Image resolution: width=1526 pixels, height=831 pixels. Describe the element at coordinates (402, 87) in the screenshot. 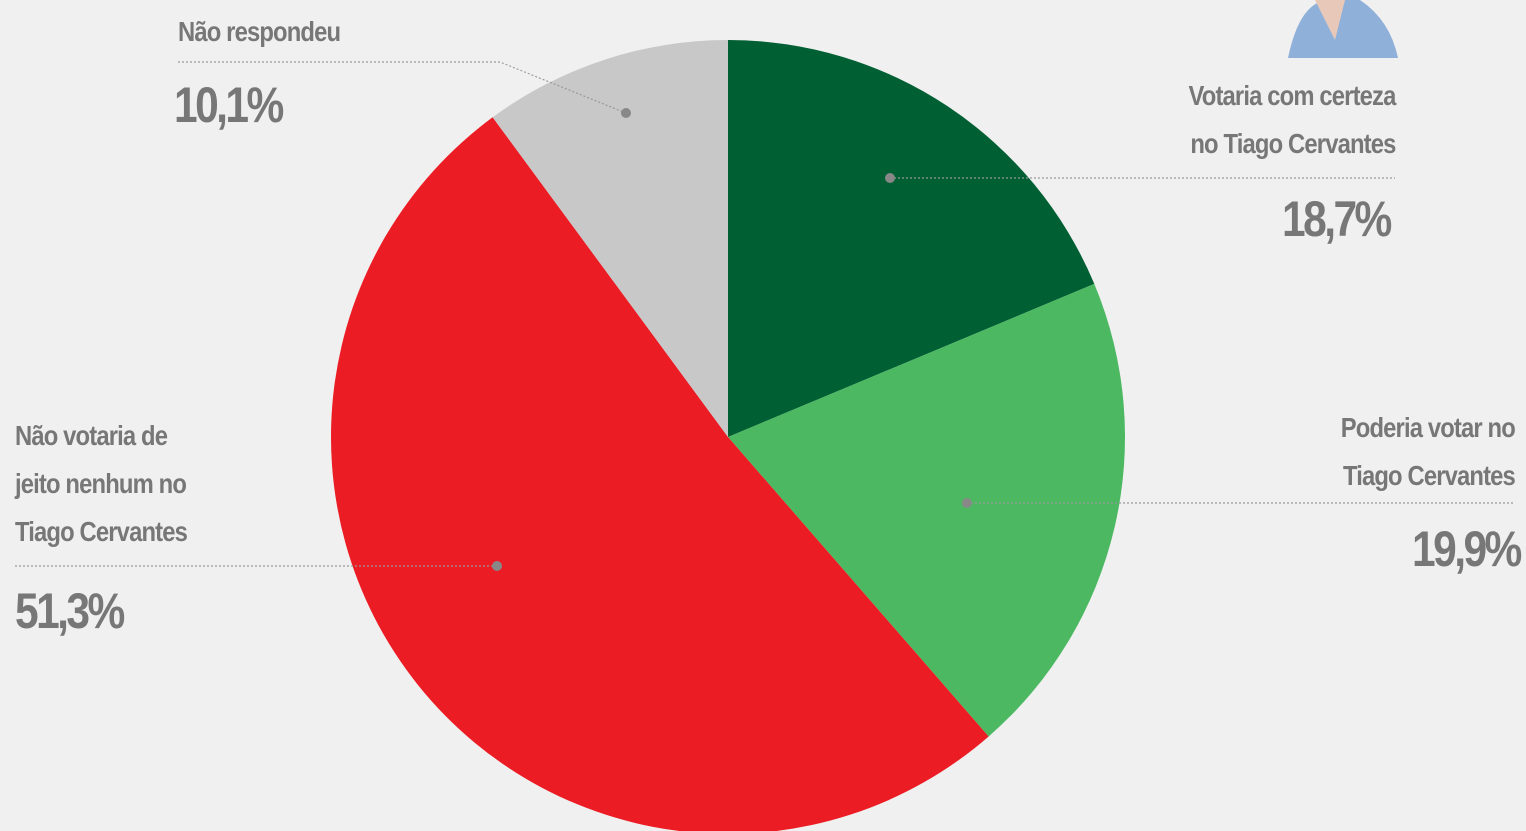

I see `leader-line` at that location.